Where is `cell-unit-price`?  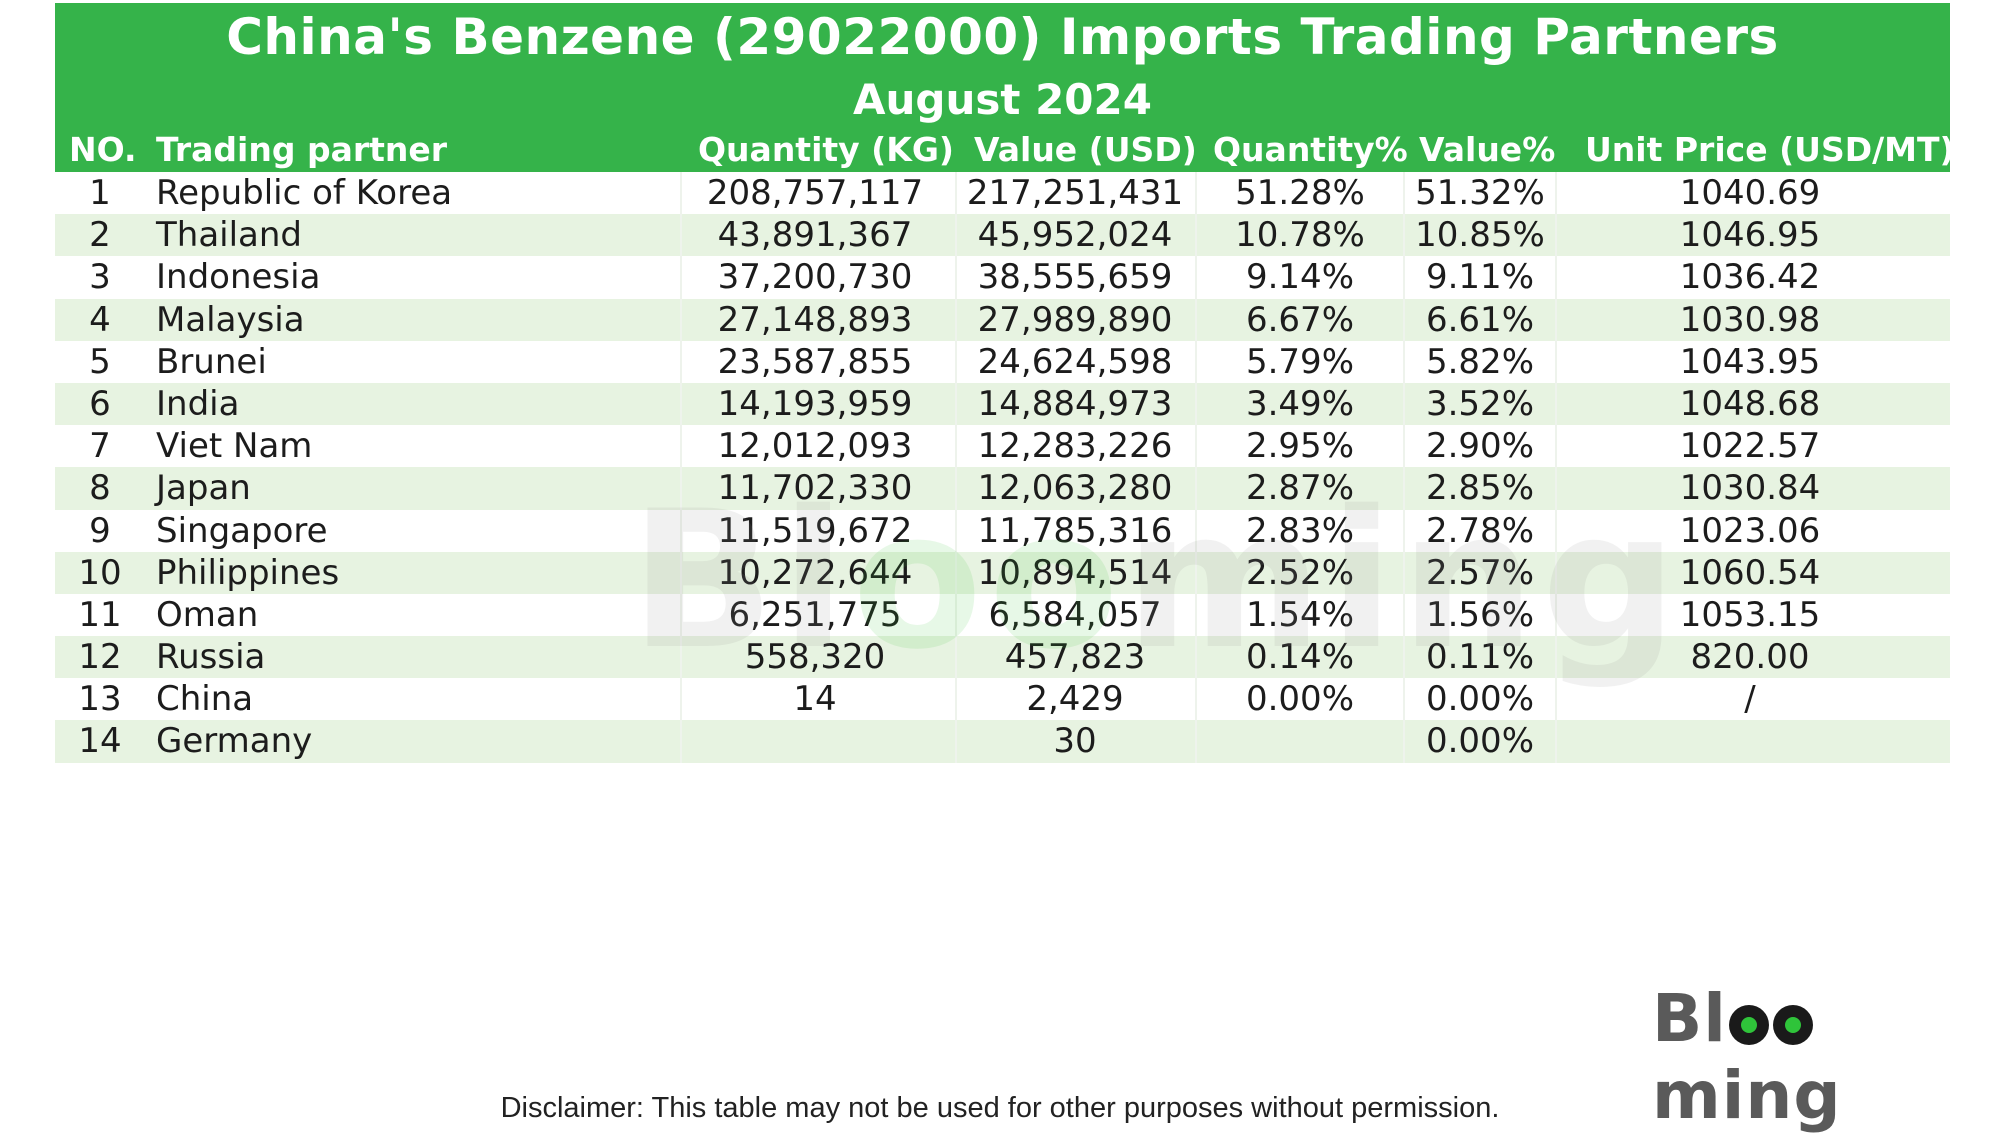 cell-unit-price is located at coordinates (1750, 741).